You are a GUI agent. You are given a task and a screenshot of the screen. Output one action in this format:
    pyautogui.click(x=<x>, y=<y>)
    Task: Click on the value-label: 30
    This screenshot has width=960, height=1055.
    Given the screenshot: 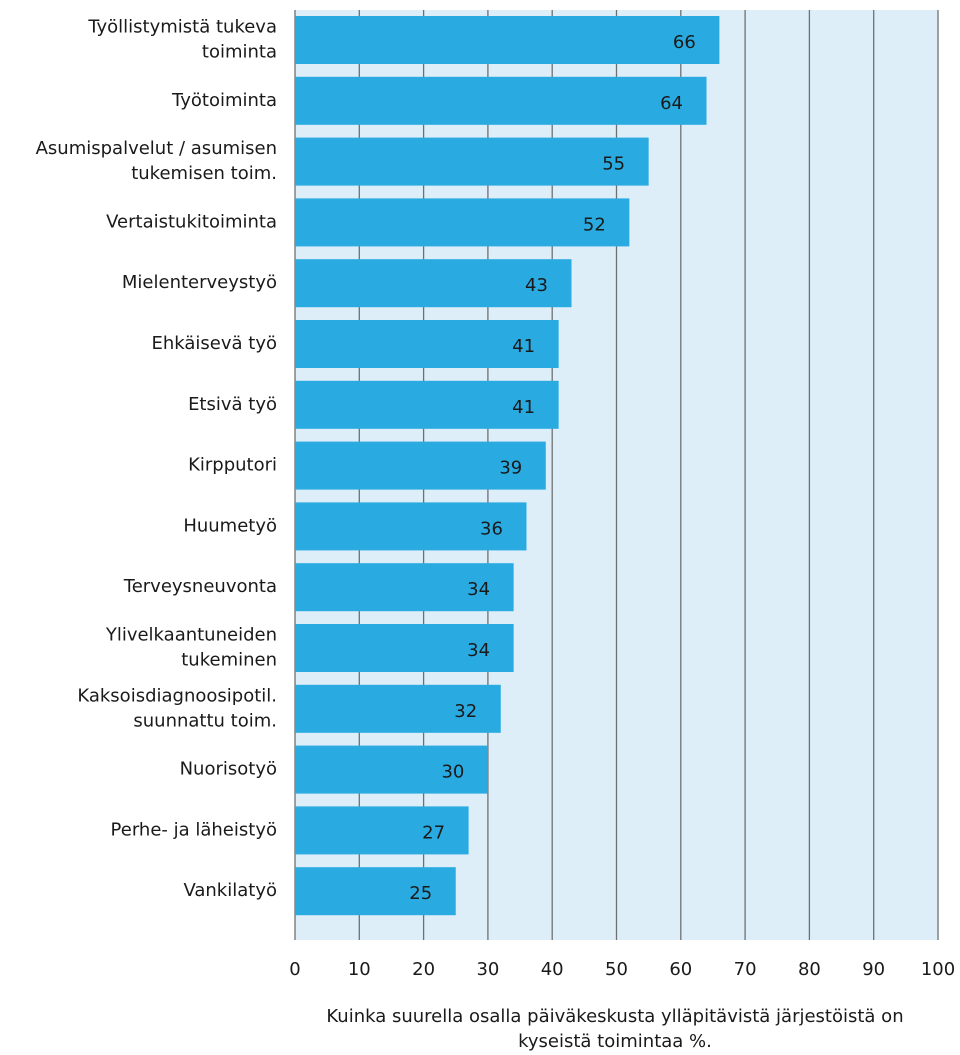 What is the action you would take?
    pyautogui.click(x=452, y=772)
    